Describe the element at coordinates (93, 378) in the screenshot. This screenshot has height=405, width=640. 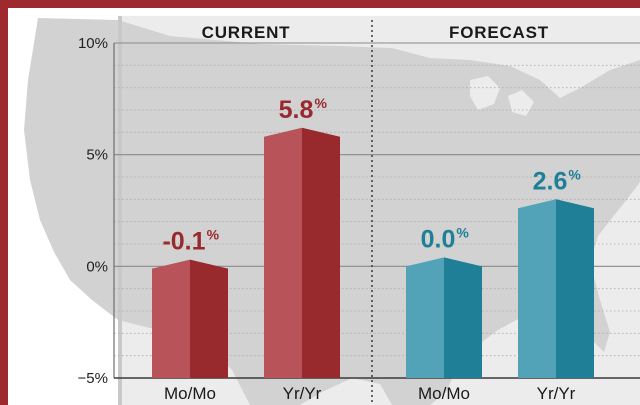
I see `y-tick-label: −5%` at that location.